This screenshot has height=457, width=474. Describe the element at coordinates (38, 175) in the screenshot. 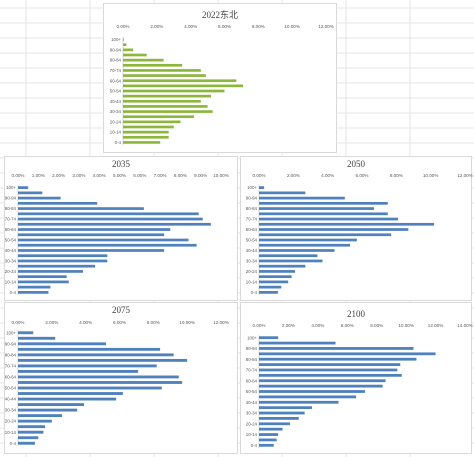

I see `x-tick-label: 1.00%` at that location.